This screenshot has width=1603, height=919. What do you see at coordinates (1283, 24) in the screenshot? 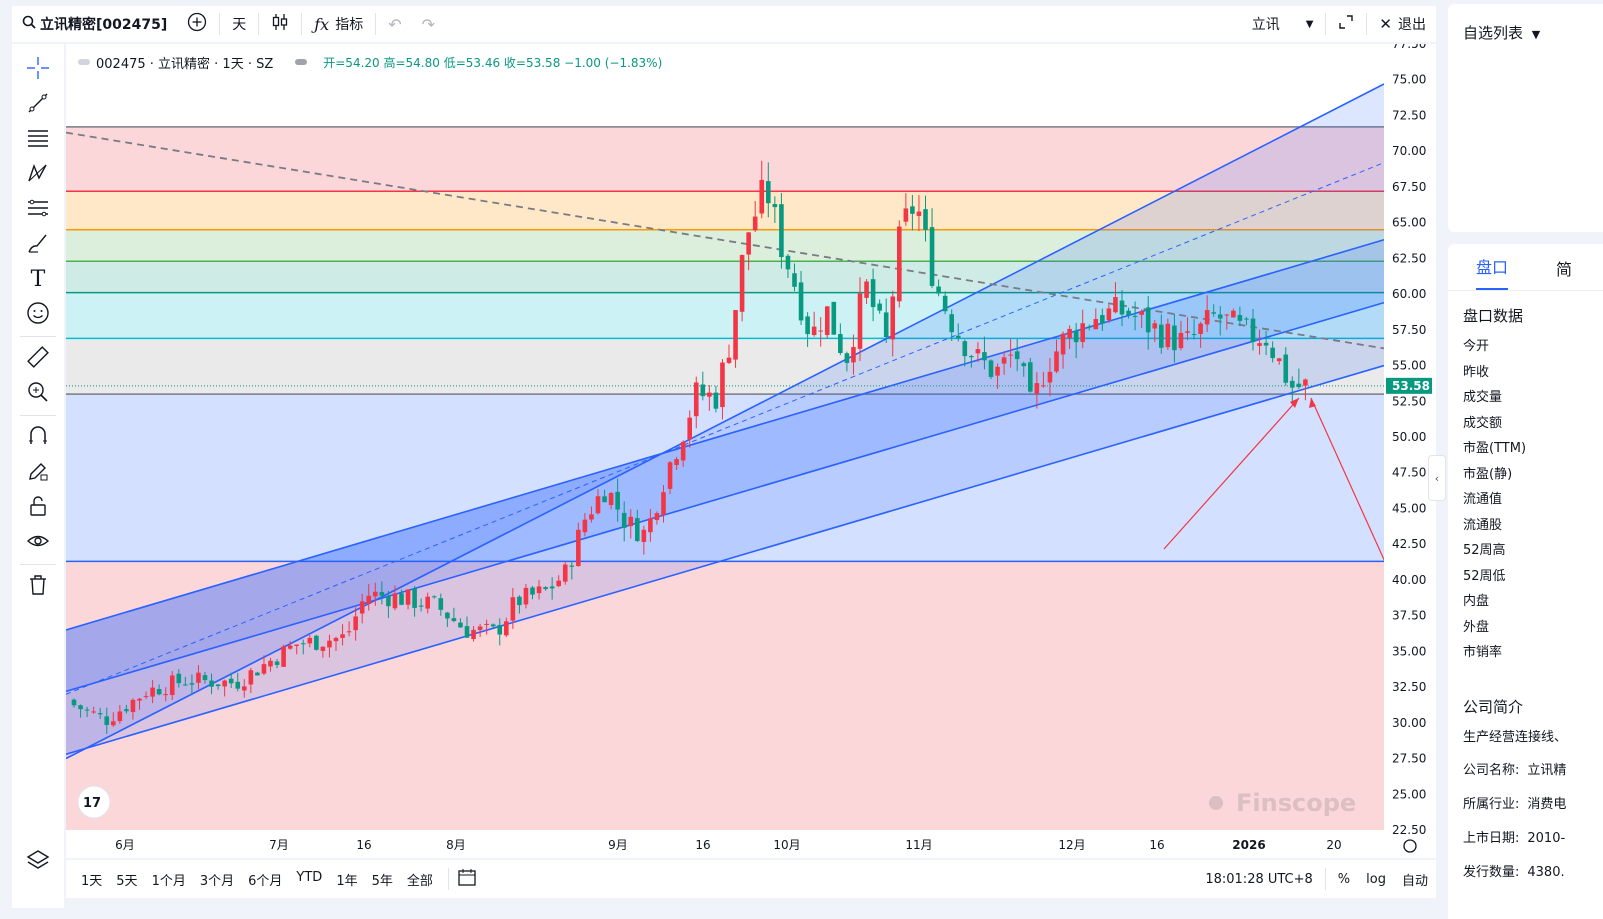
I see `layout-select: 立讯 ▼` at bounding box center [1283, 24].